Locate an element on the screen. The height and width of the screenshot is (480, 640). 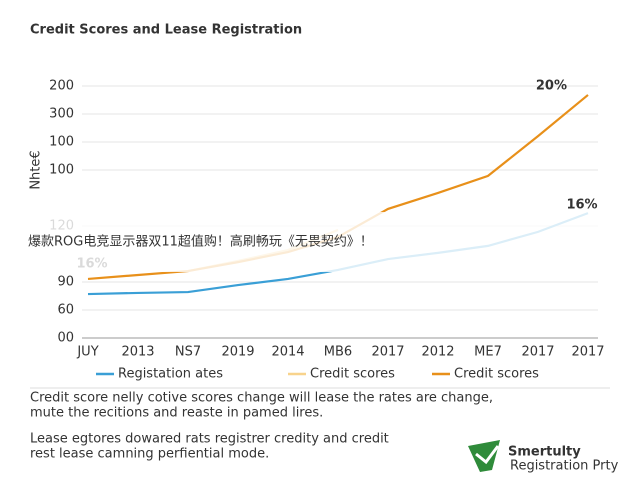
banner-bg is located at coordinates (320, 242).